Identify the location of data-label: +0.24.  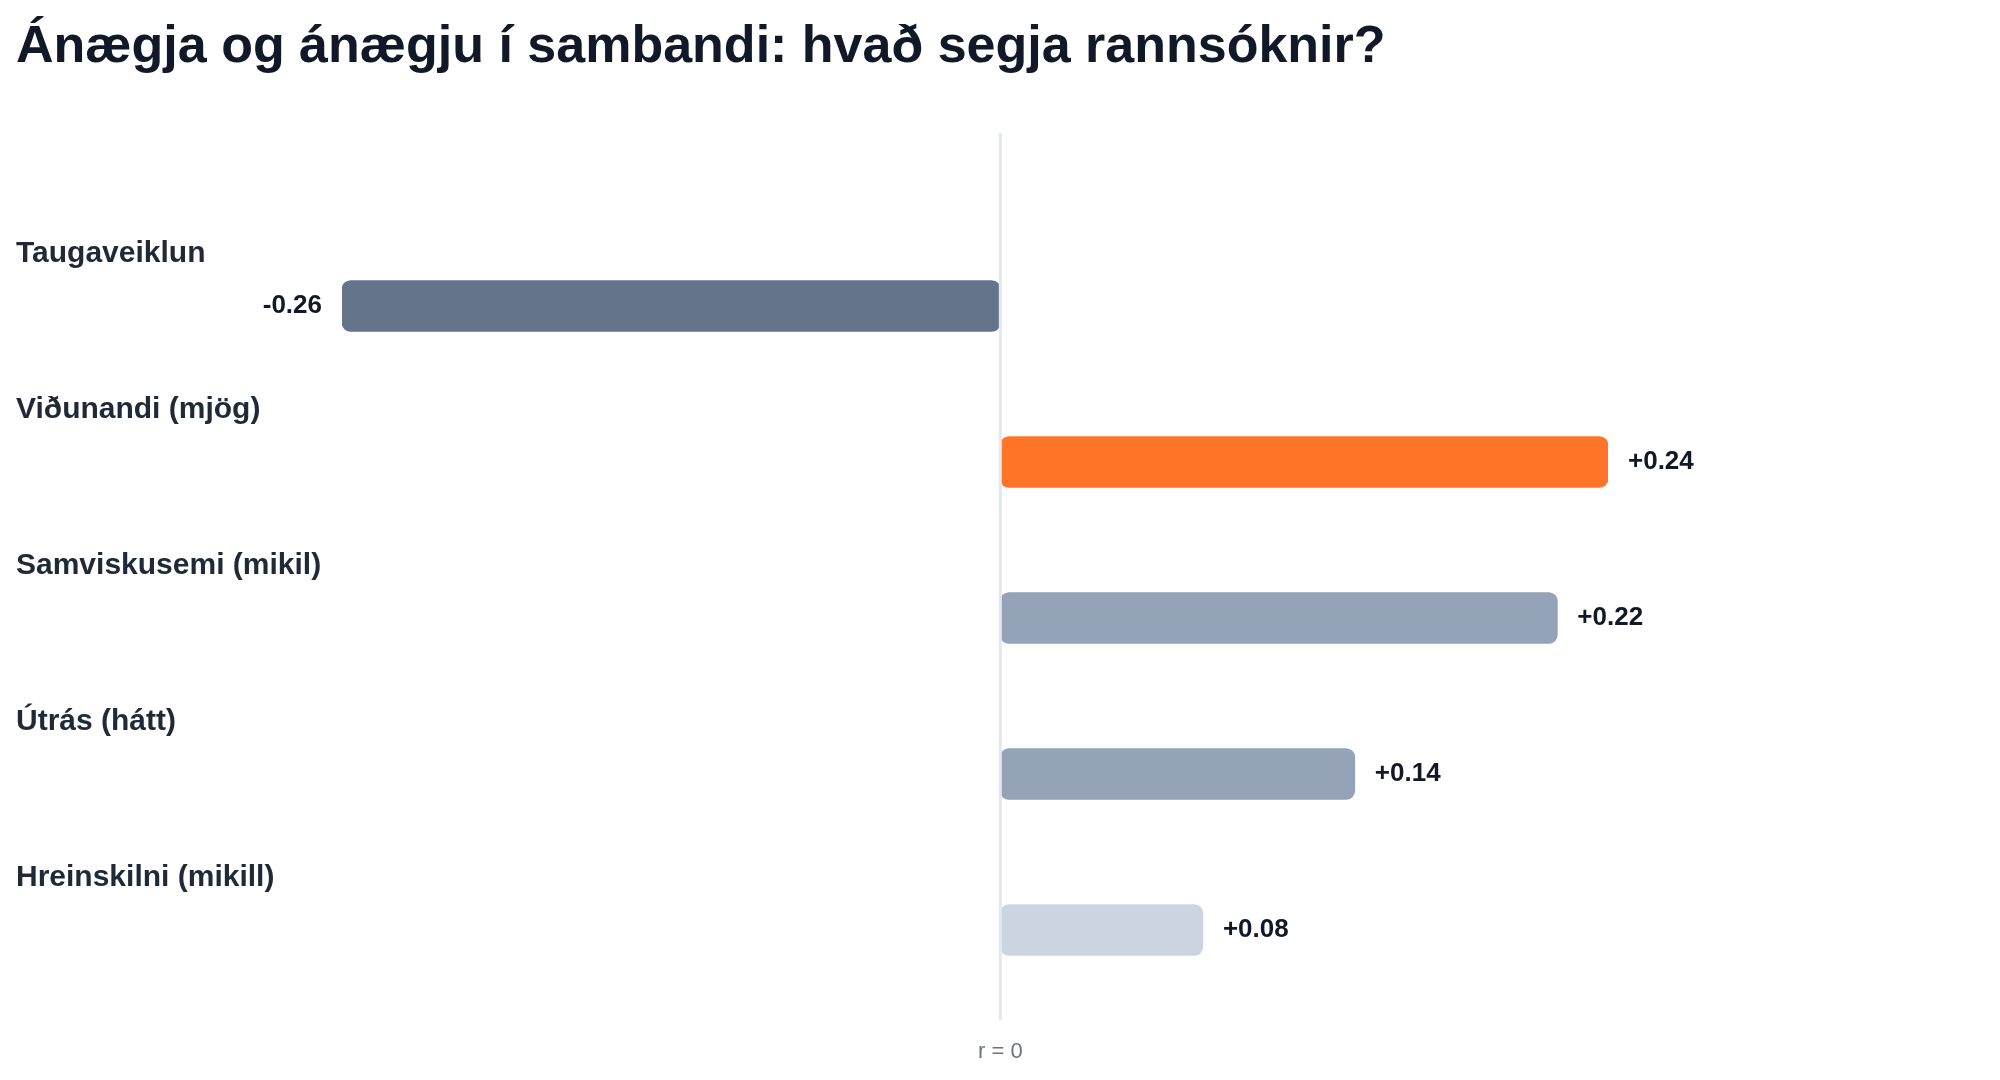
(1661, 460).